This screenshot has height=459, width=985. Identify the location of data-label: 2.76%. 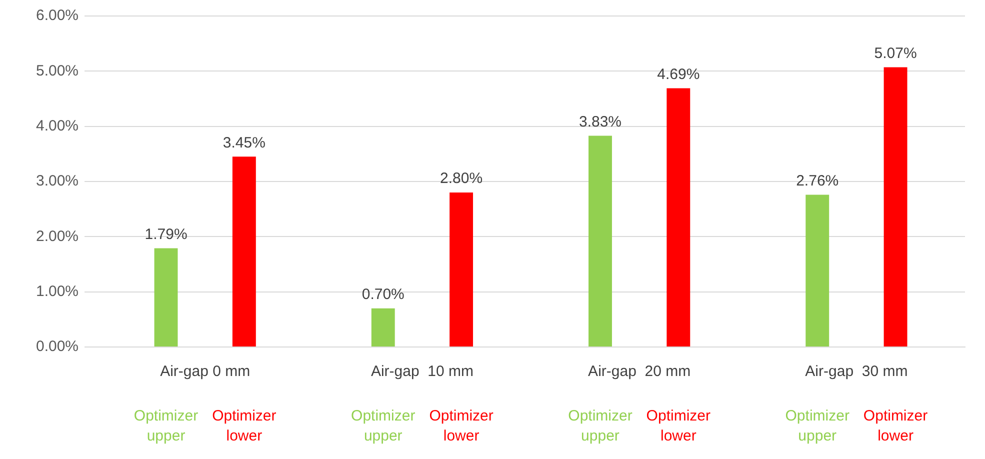
(817, 181).